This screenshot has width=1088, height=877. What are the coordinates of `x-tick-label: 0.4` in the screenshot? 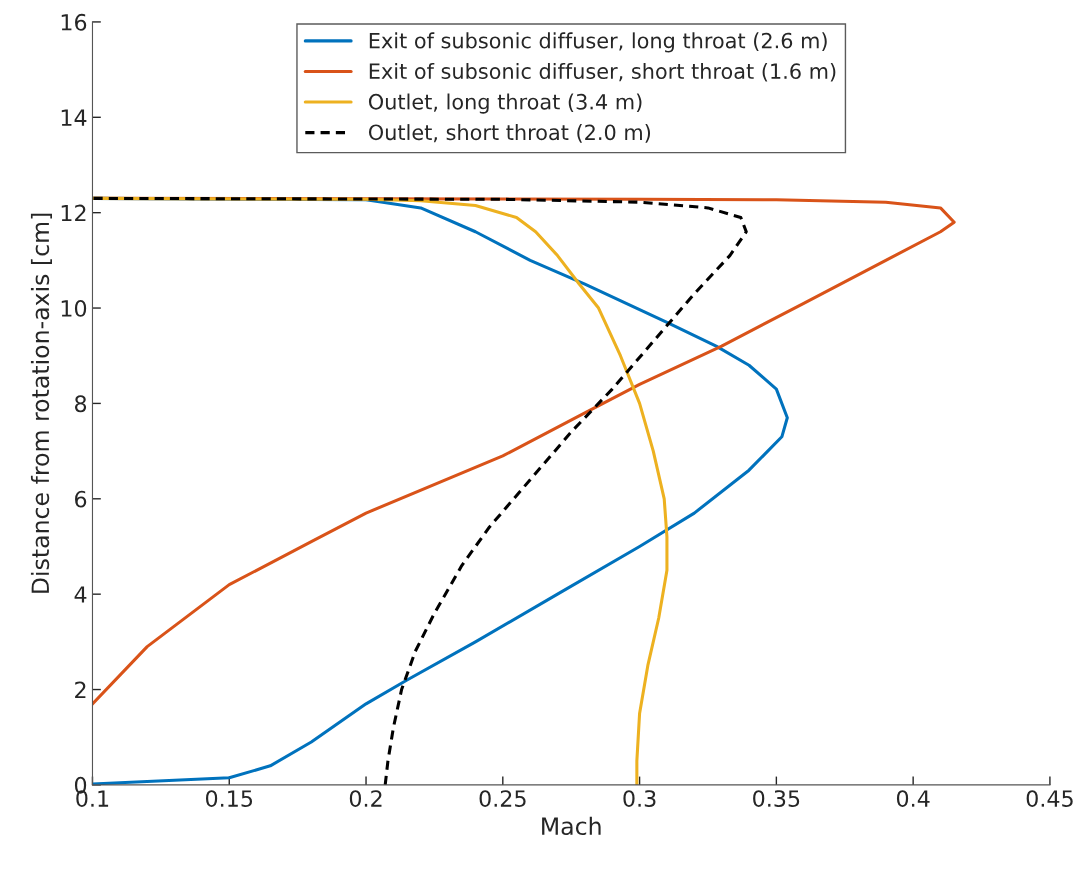 It's located at (913, 798).